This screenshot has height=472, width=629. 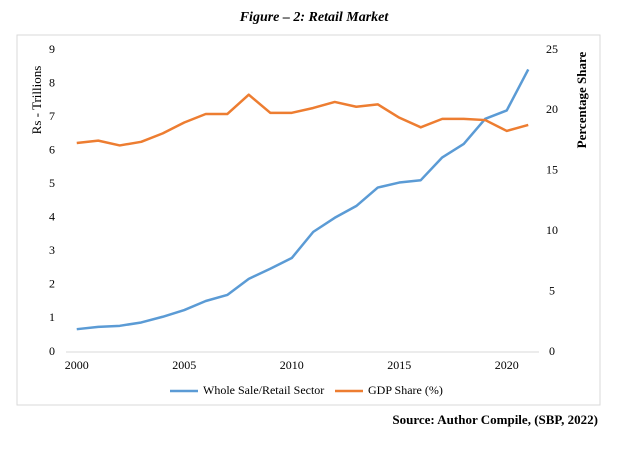 What do you see at coordinates (77, 365) in the screenshot?
I see `x-tick-label: 2000` at bounding box center [77, 365].